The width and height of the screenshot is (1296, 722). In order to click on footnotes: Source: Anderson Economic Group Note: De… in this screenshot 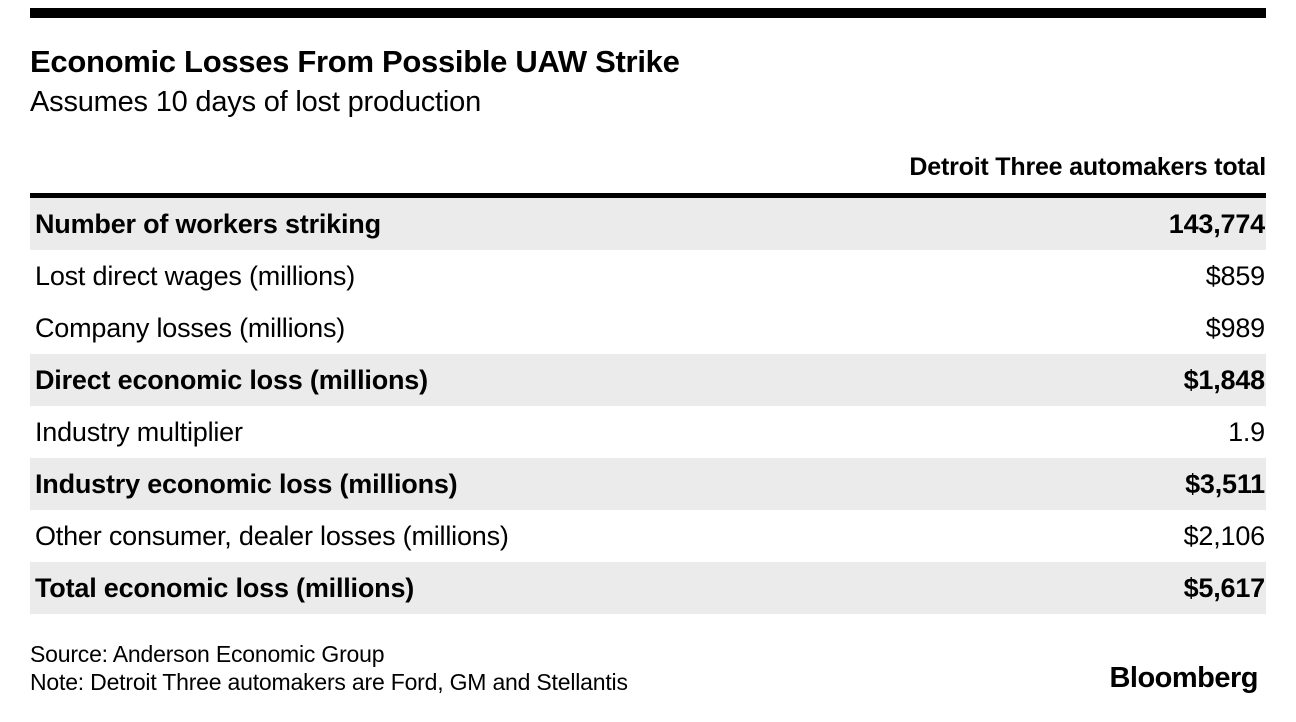, I will do `click(329, 668)`.